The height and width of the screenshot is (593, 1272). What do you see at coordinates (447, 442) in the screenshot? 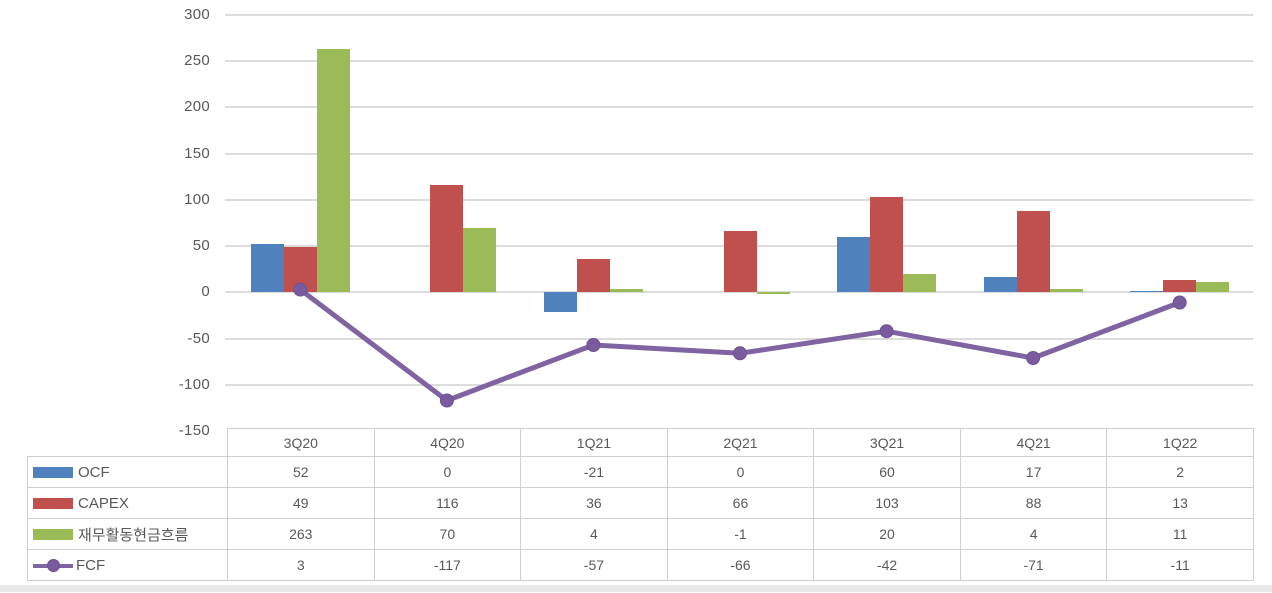
I see `table-header-4Q20: 4Q20` at bounding box center [447, 442].